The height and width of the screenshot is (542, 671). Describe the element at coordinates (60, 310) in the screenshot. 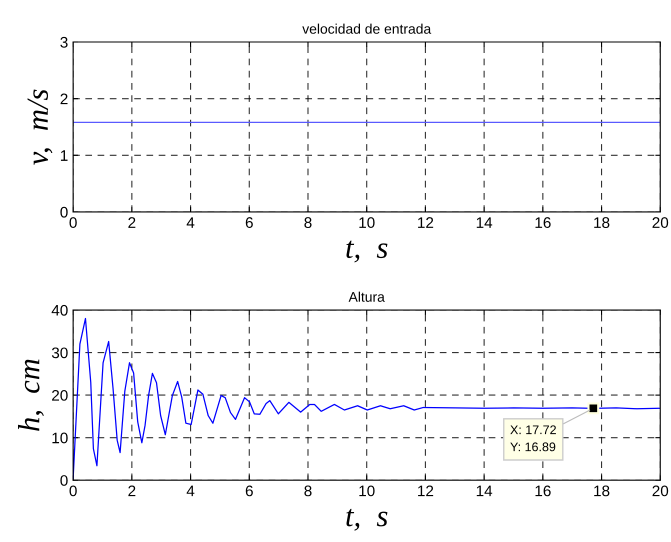

I see `y-tick-label: 40` at that location.